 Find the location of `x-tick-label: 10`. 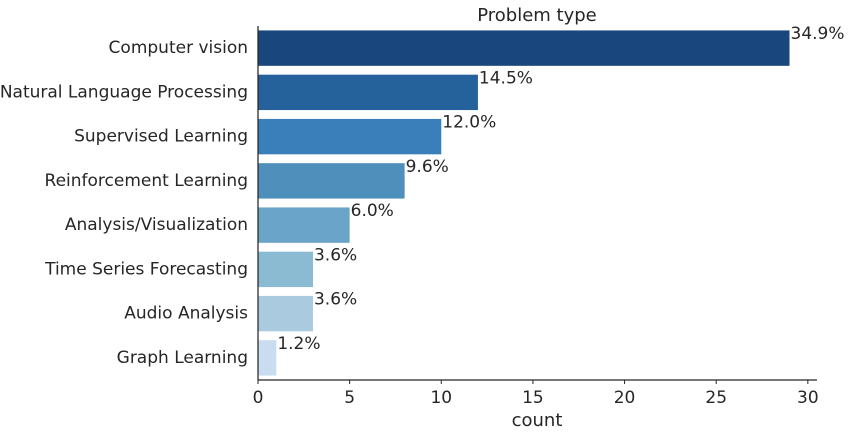

x-tick-label: 10 is located at coordinates (441, 398).